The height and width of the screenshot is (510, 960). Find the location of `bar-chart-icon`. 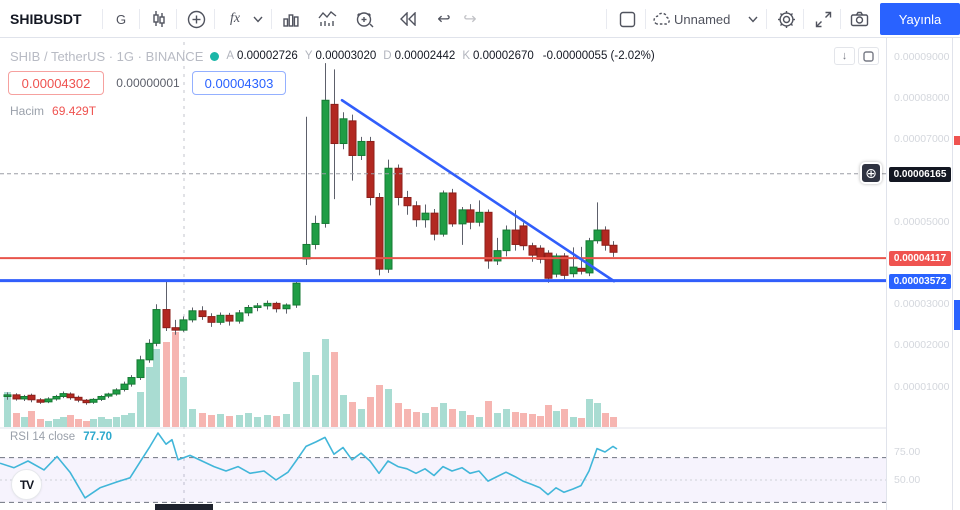

bar-chart-icon is located at coordinates (291, 20).